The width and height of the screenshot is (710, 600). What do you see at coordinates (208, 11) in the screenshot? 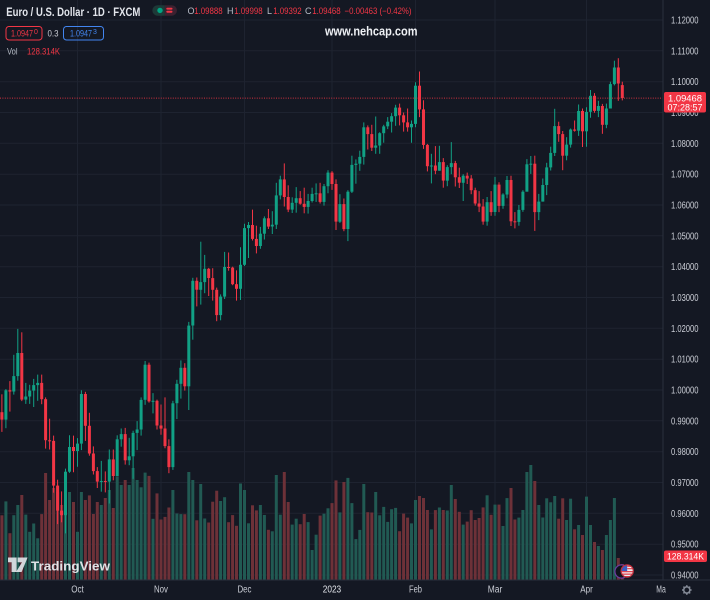
I see `svg-text: 1.09888` at bounding box center [208, 11].